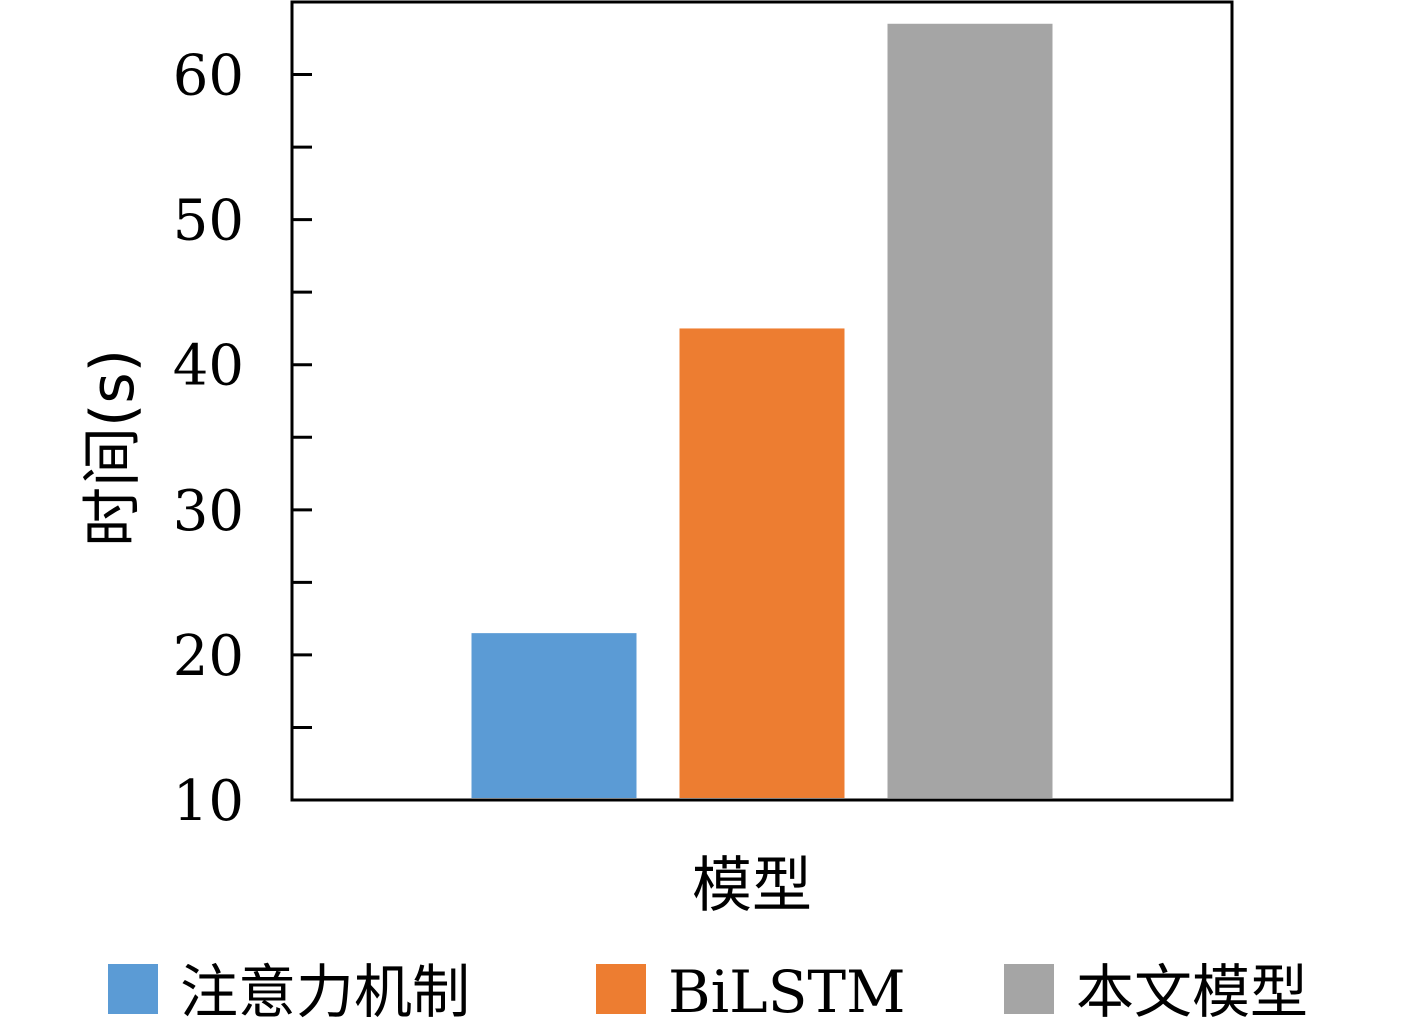 Image resolution: width=1417 pixels, height=1032 pixels. I want to click on y-tick-label: 30, so click(208, 511).